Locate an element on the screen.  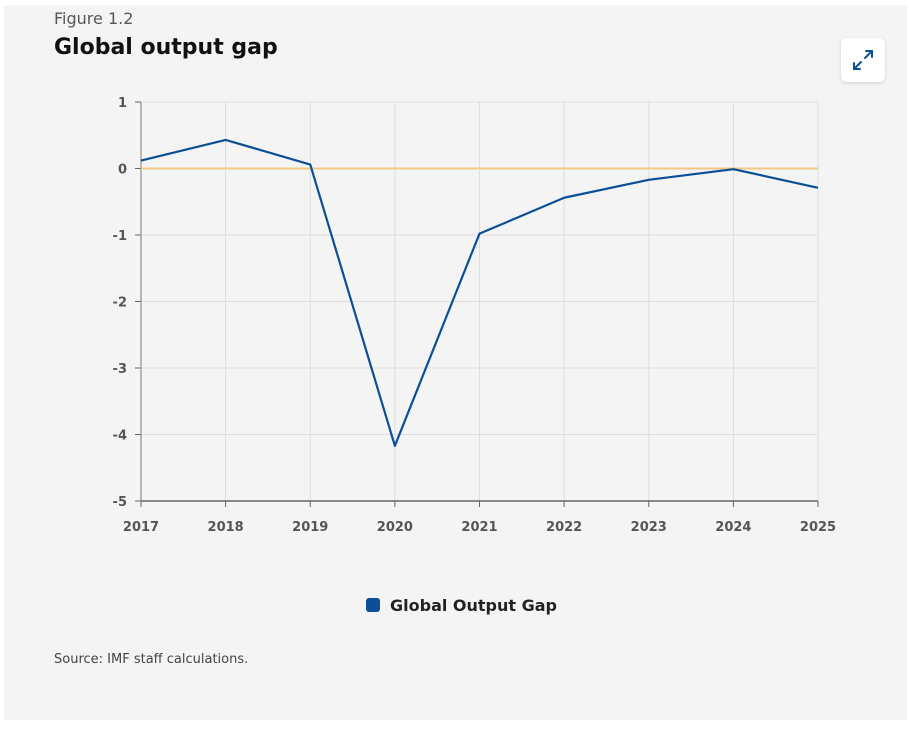
chart-title: Global output gap is located at coordinates (166, 47).